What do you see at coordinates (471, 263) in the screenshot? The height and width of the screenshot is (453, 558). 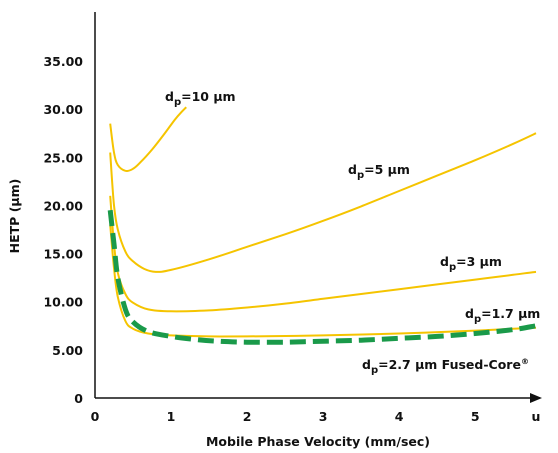 I see `label-dp-3um: dp=3 µm` at bounding box center [471, 263].